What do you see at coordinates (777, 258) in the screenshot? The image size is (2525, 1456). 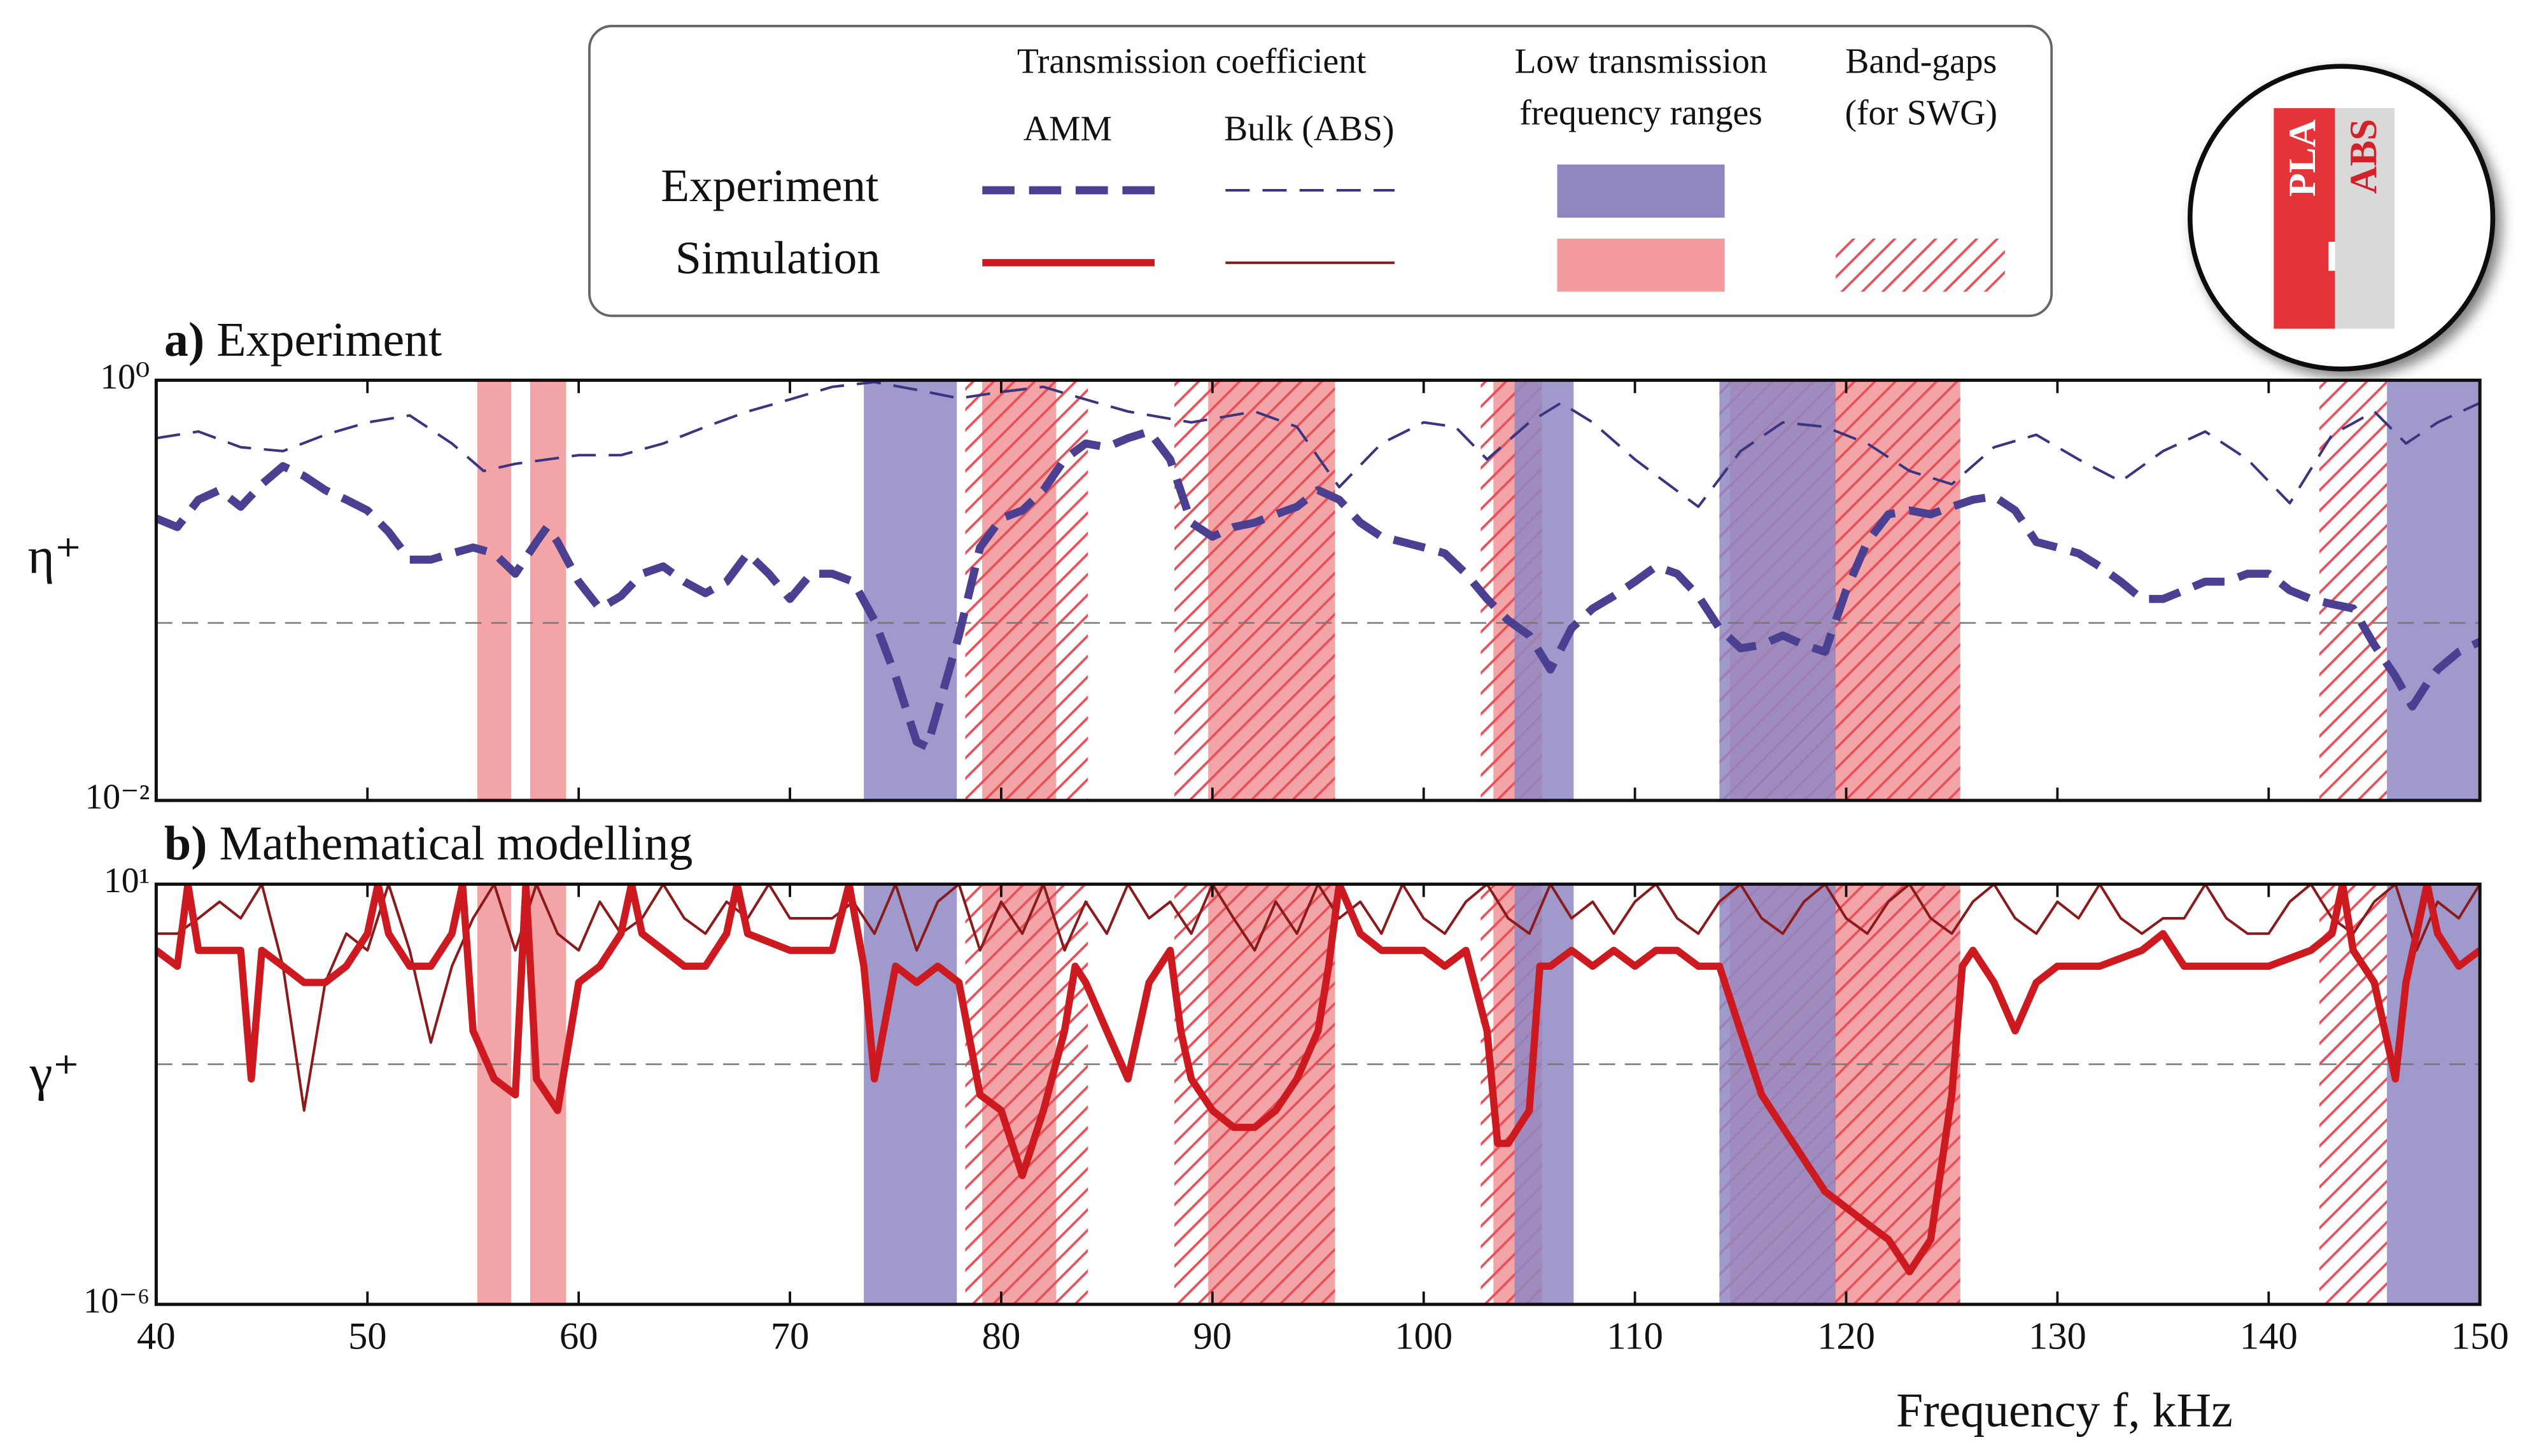 I see `legend-row: Simulation` at bounding box center [777, 258].